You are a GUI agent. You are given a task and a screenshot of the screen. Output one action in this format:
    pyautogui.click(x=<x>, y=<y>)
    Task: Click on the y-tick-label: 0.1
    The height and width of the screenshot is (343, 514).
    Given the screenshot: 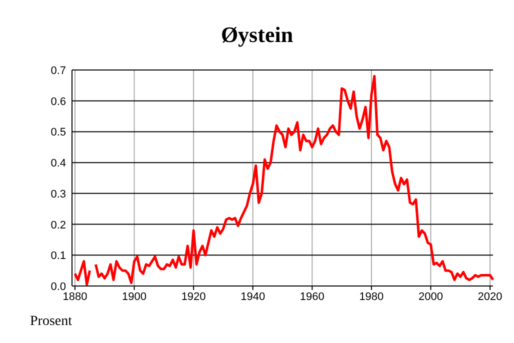 What is the action you would take?
    pyautogui.click(x=58, y=256)
    